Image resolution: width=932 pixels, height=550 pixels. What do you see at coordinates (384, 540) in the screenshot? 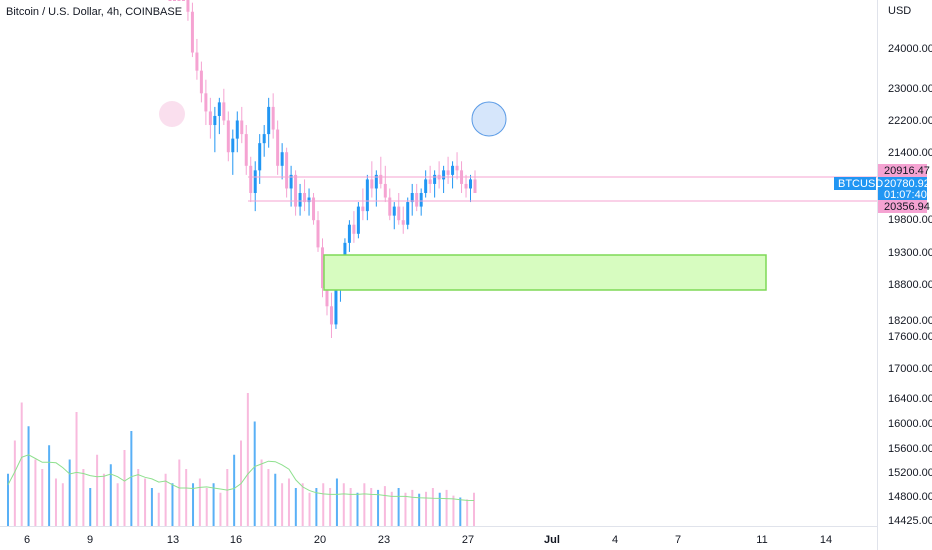
I see `time-tick-label: 23` at bounding box center [384, 540].